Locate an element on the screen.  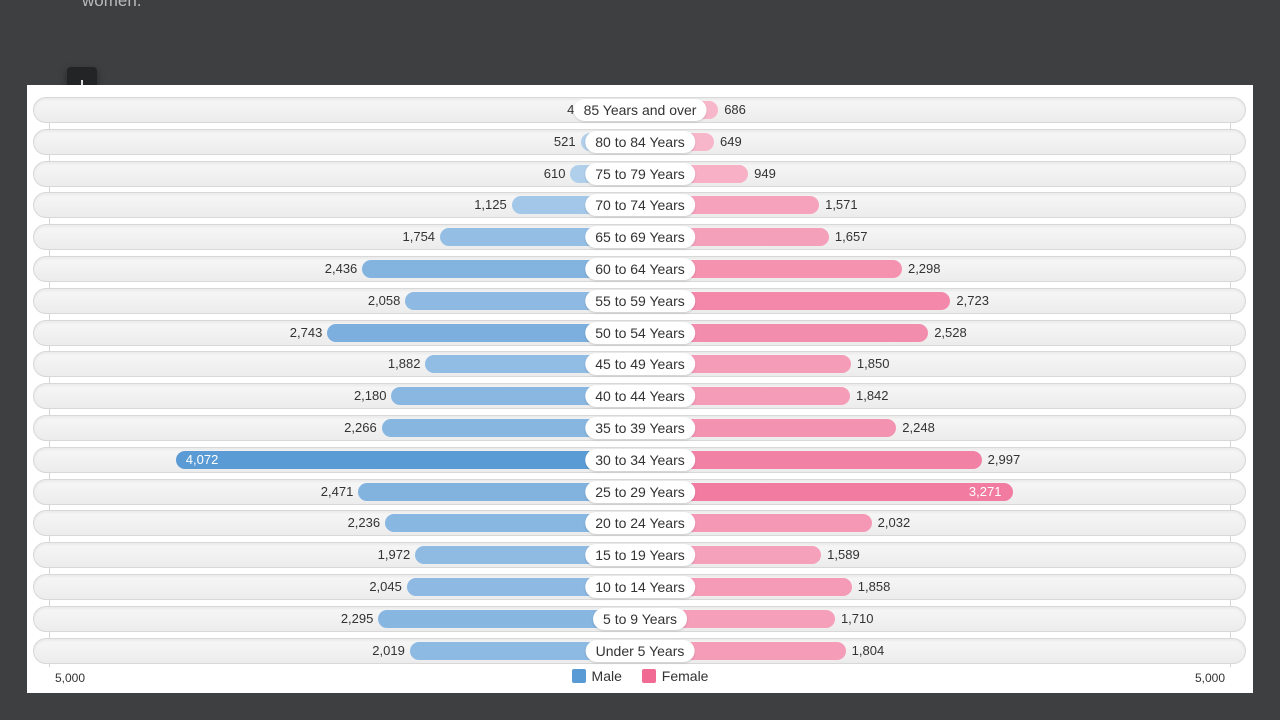
age-group-label: 10 to 14 Years is located at coordinates (640, 587).